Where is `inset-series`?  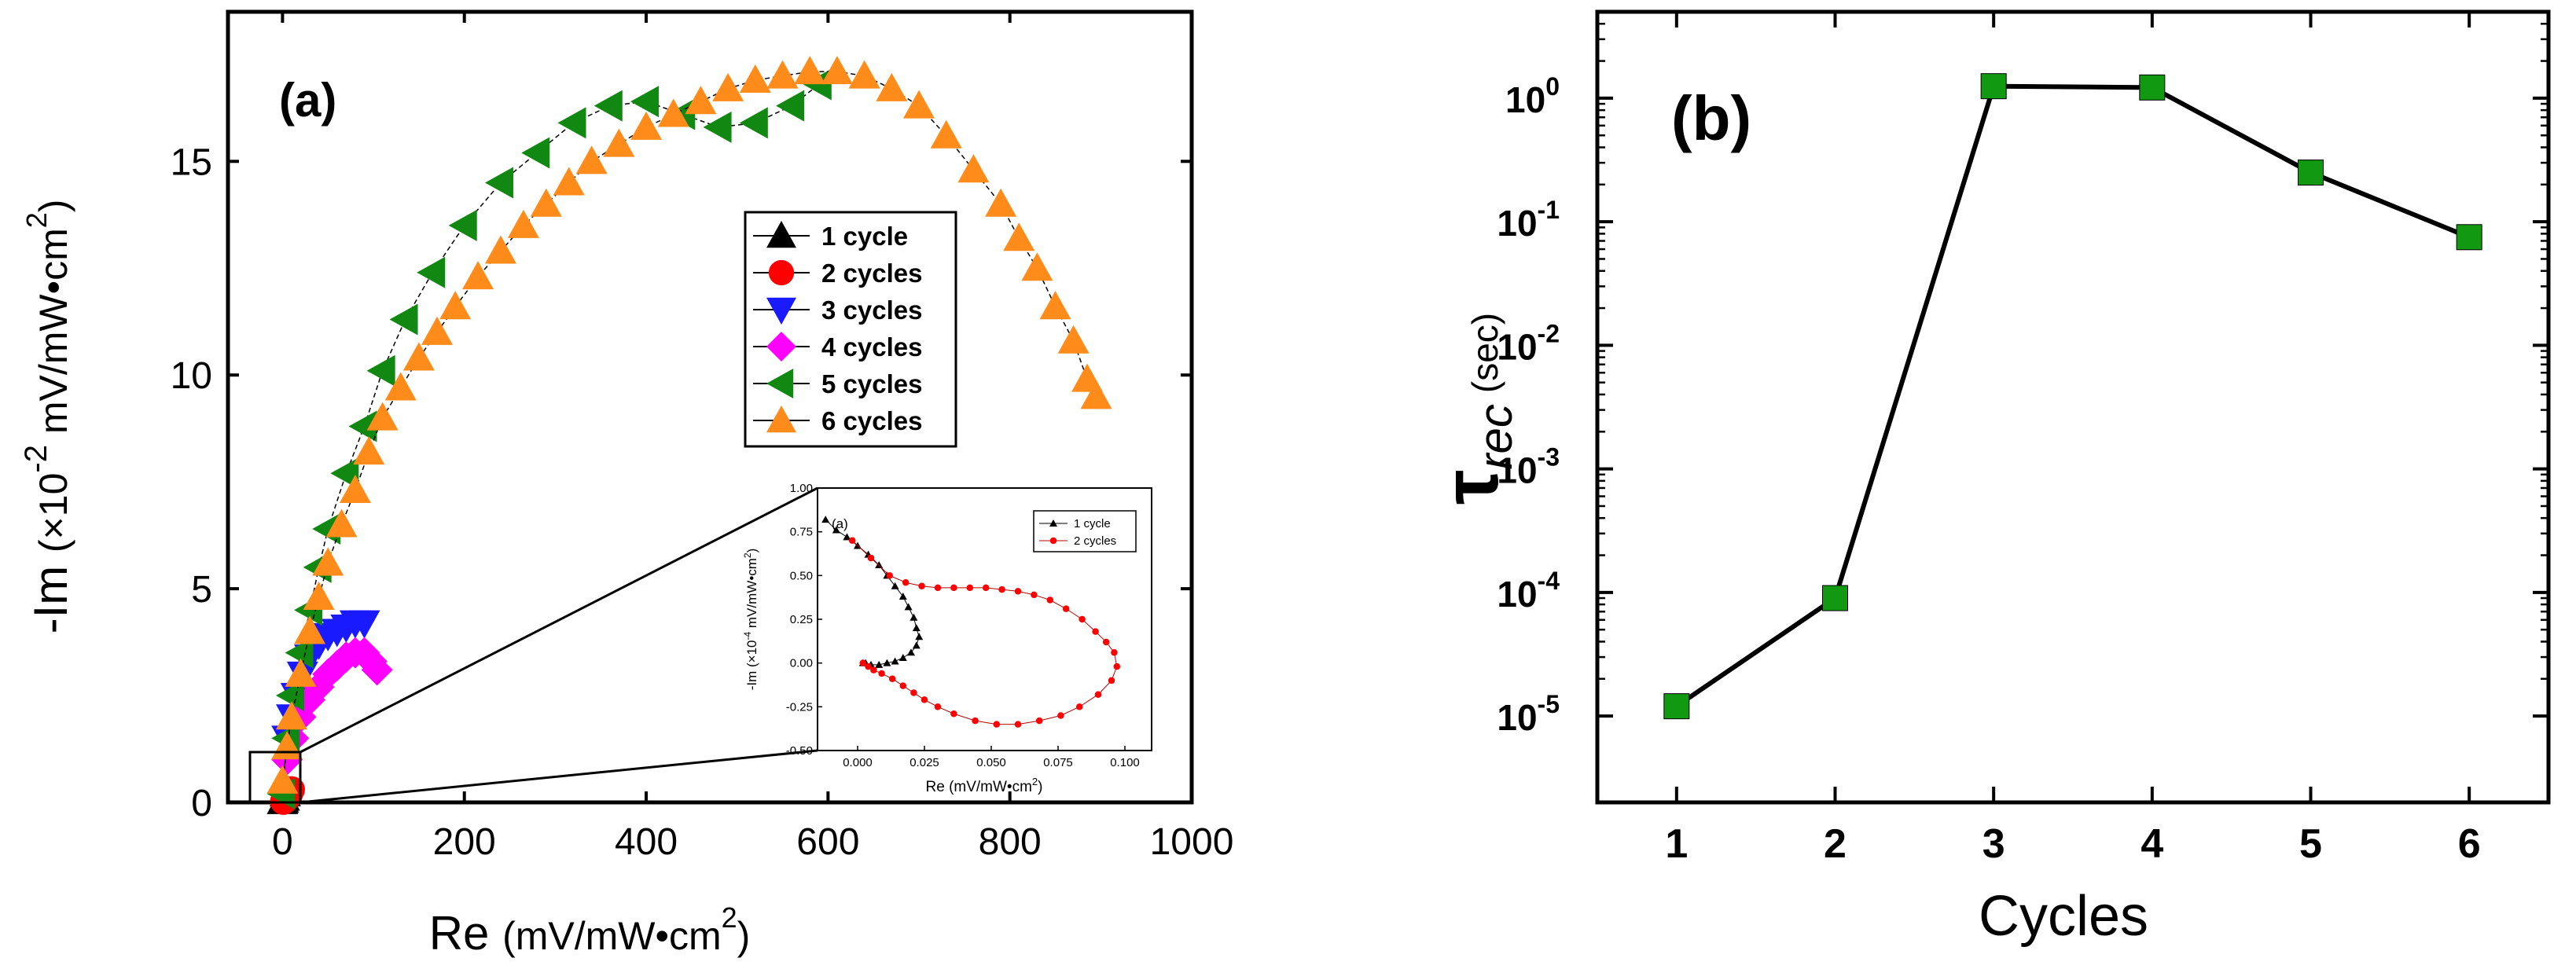 inset-series is located at coordinates (971, 622).